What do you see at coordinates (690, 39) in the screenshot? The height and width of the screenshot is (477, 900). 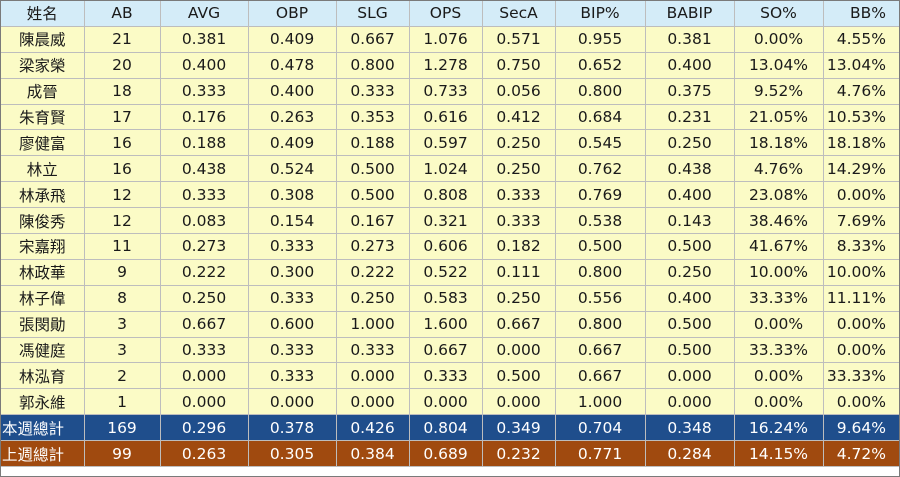 I see `cell-babip: 0.381` at bounding box center [690, 39].